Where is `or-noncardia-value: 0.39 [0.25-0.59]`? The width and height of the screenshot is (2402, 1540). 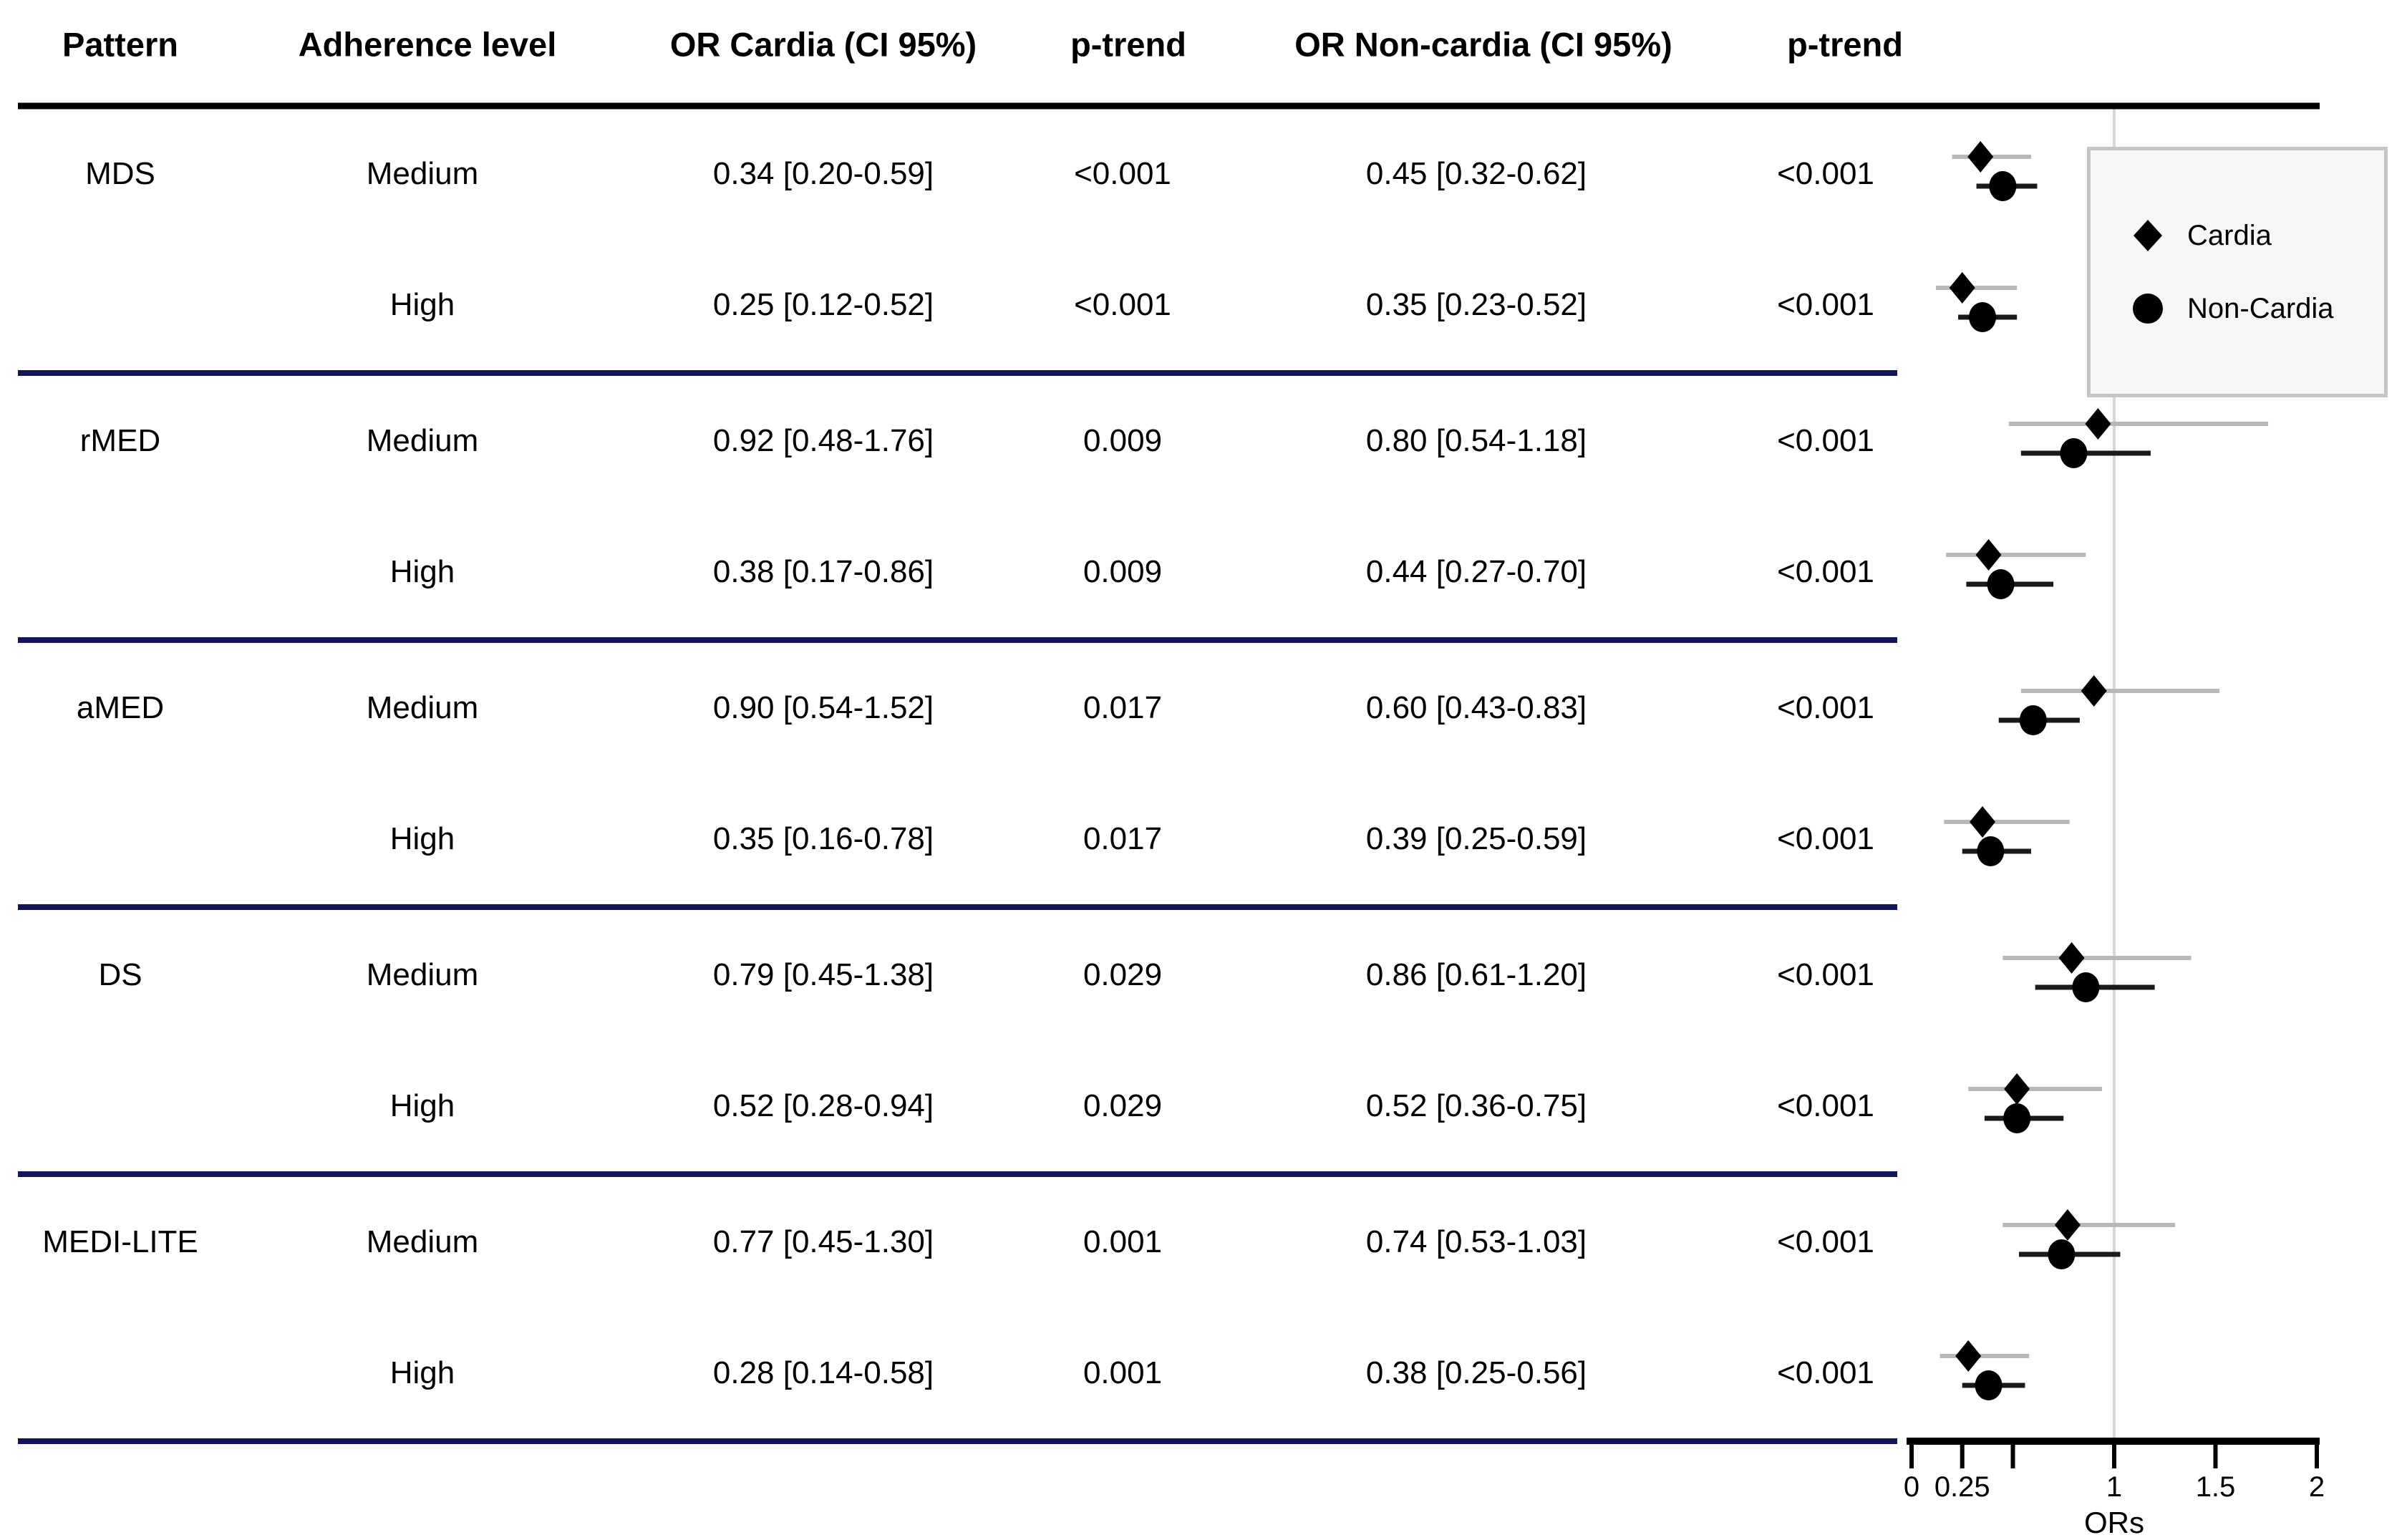 or-noncardia-value: 0.39 [0.25-0.59] is located at coordinates (1476, 839).